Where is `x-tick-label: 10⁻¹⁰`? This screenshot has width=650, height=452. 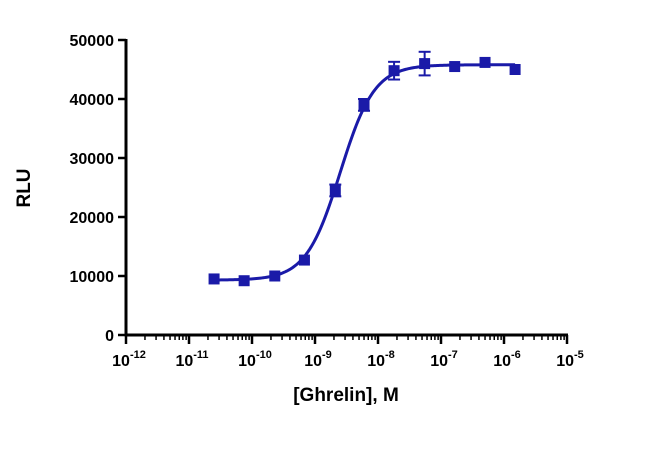
x-tick-label: 10⁻¹⁰ is located at coordinates (255, 359).